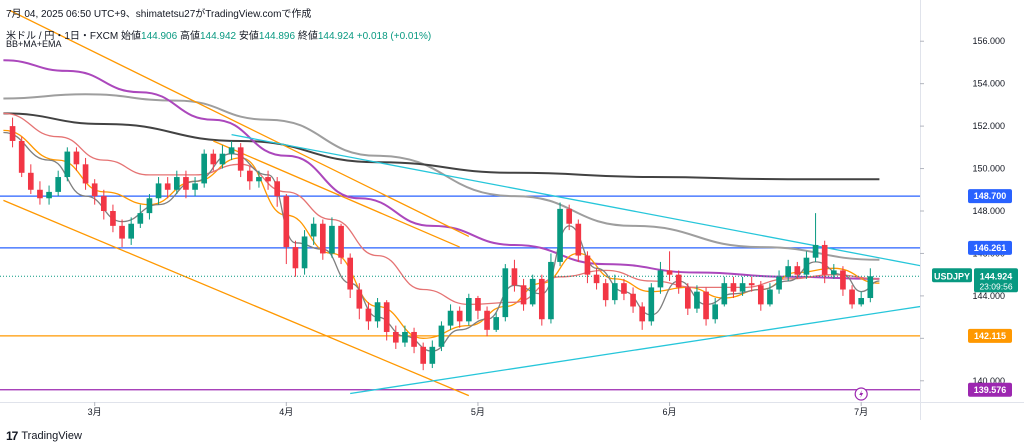 The image size is (1024, 448). Describe the element at coordinates (159, 36) in the screenshot. I see `open-value: 144.906` at that location.